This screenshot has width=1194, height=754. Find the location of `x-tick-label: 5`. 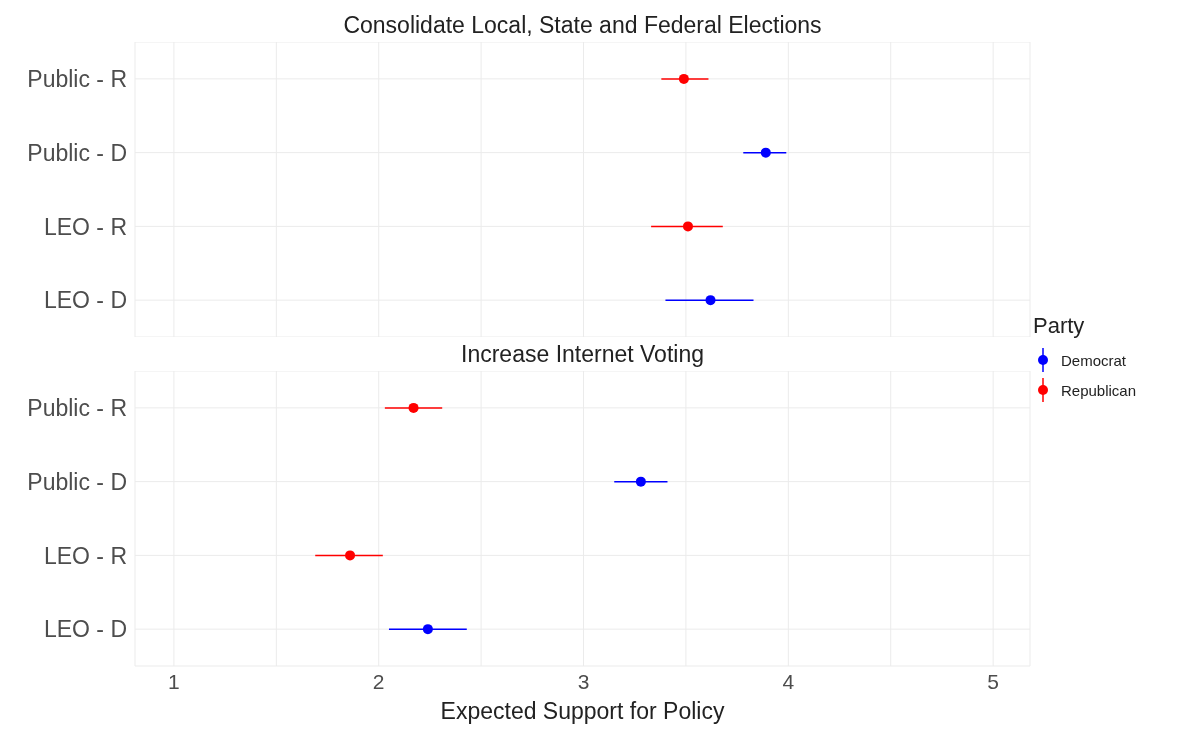

x-tick-label: 5 is located at coordinates (993, 681).